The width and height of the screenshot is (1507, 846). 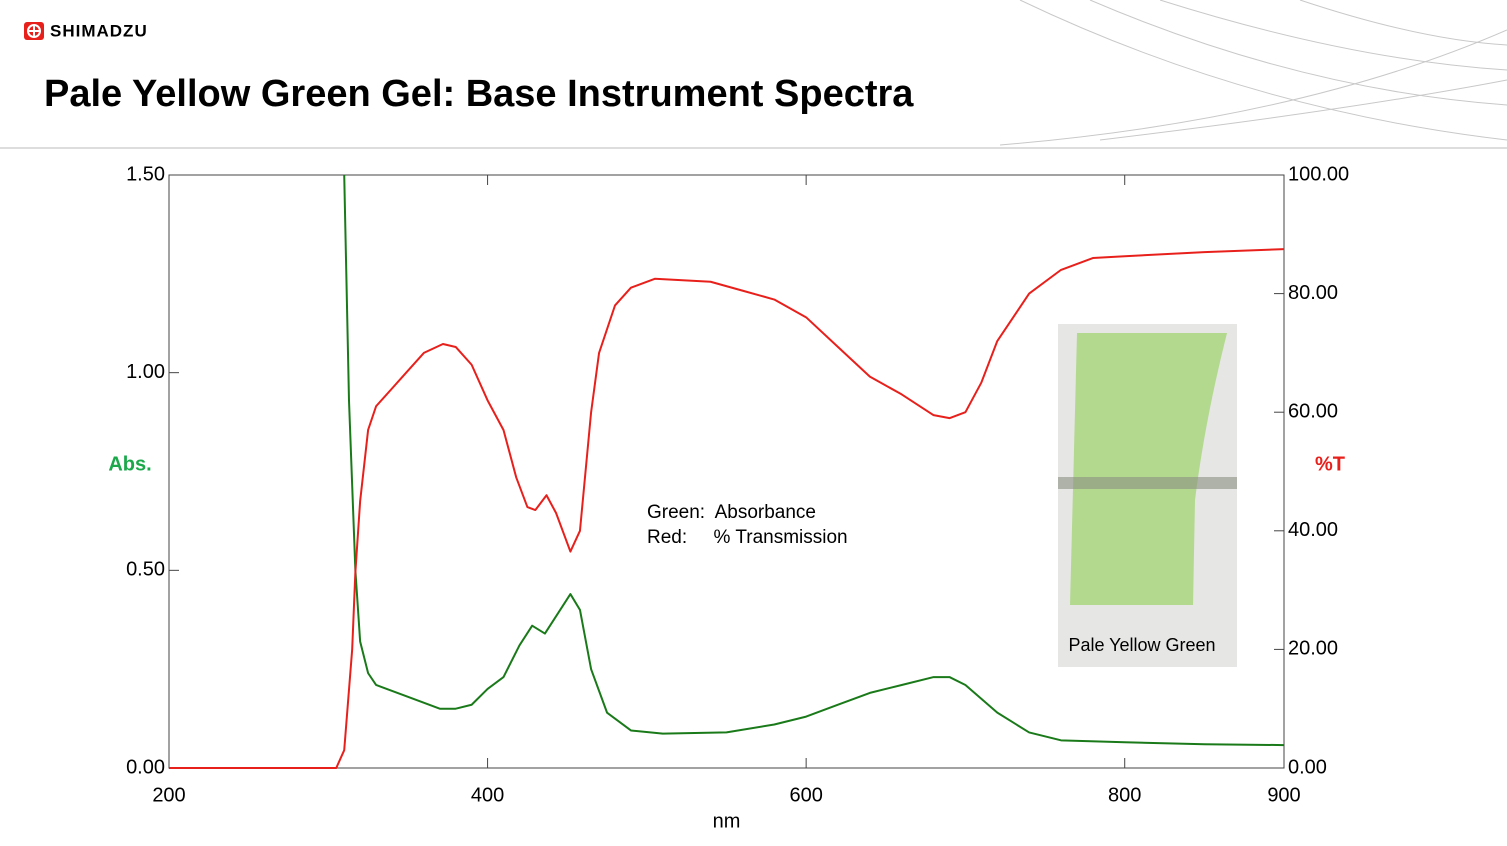 I want to click on decoration, so click(x=1253, y=73).